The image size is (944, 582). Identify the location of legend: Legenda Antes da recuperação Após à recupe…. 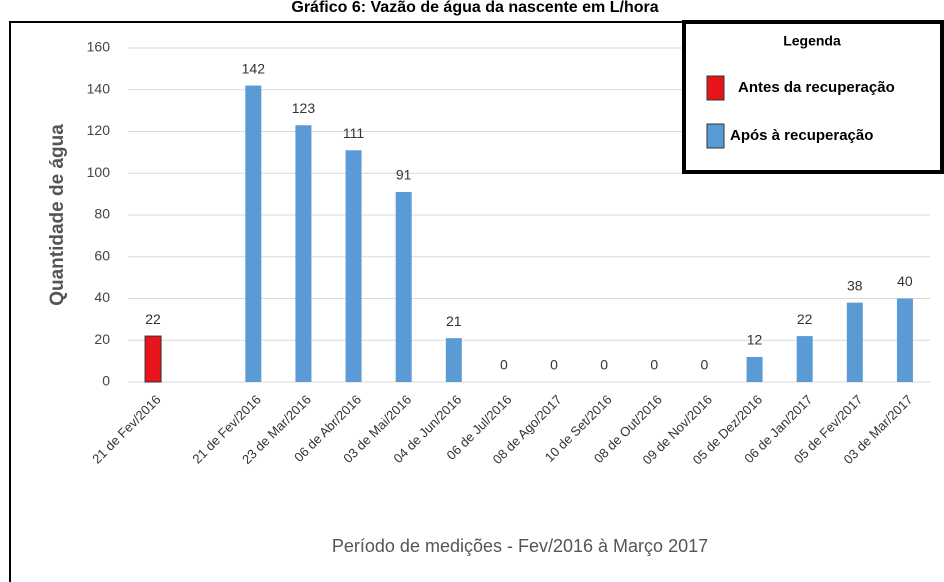
(813, 97).